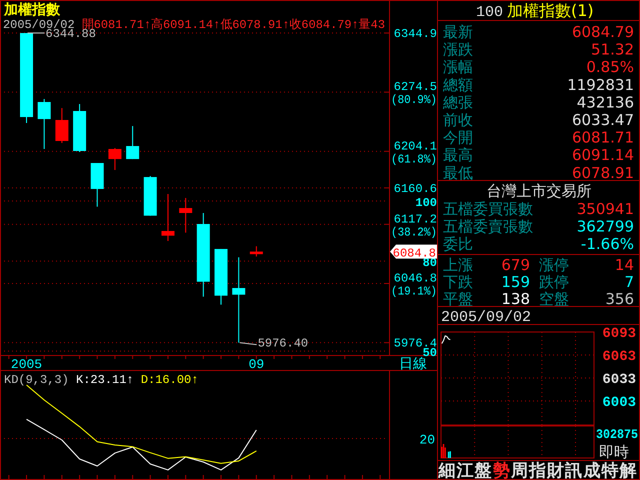  Describe the element at coordinates (614, 452) in the screenshot. I see `text: 即時` at that location.